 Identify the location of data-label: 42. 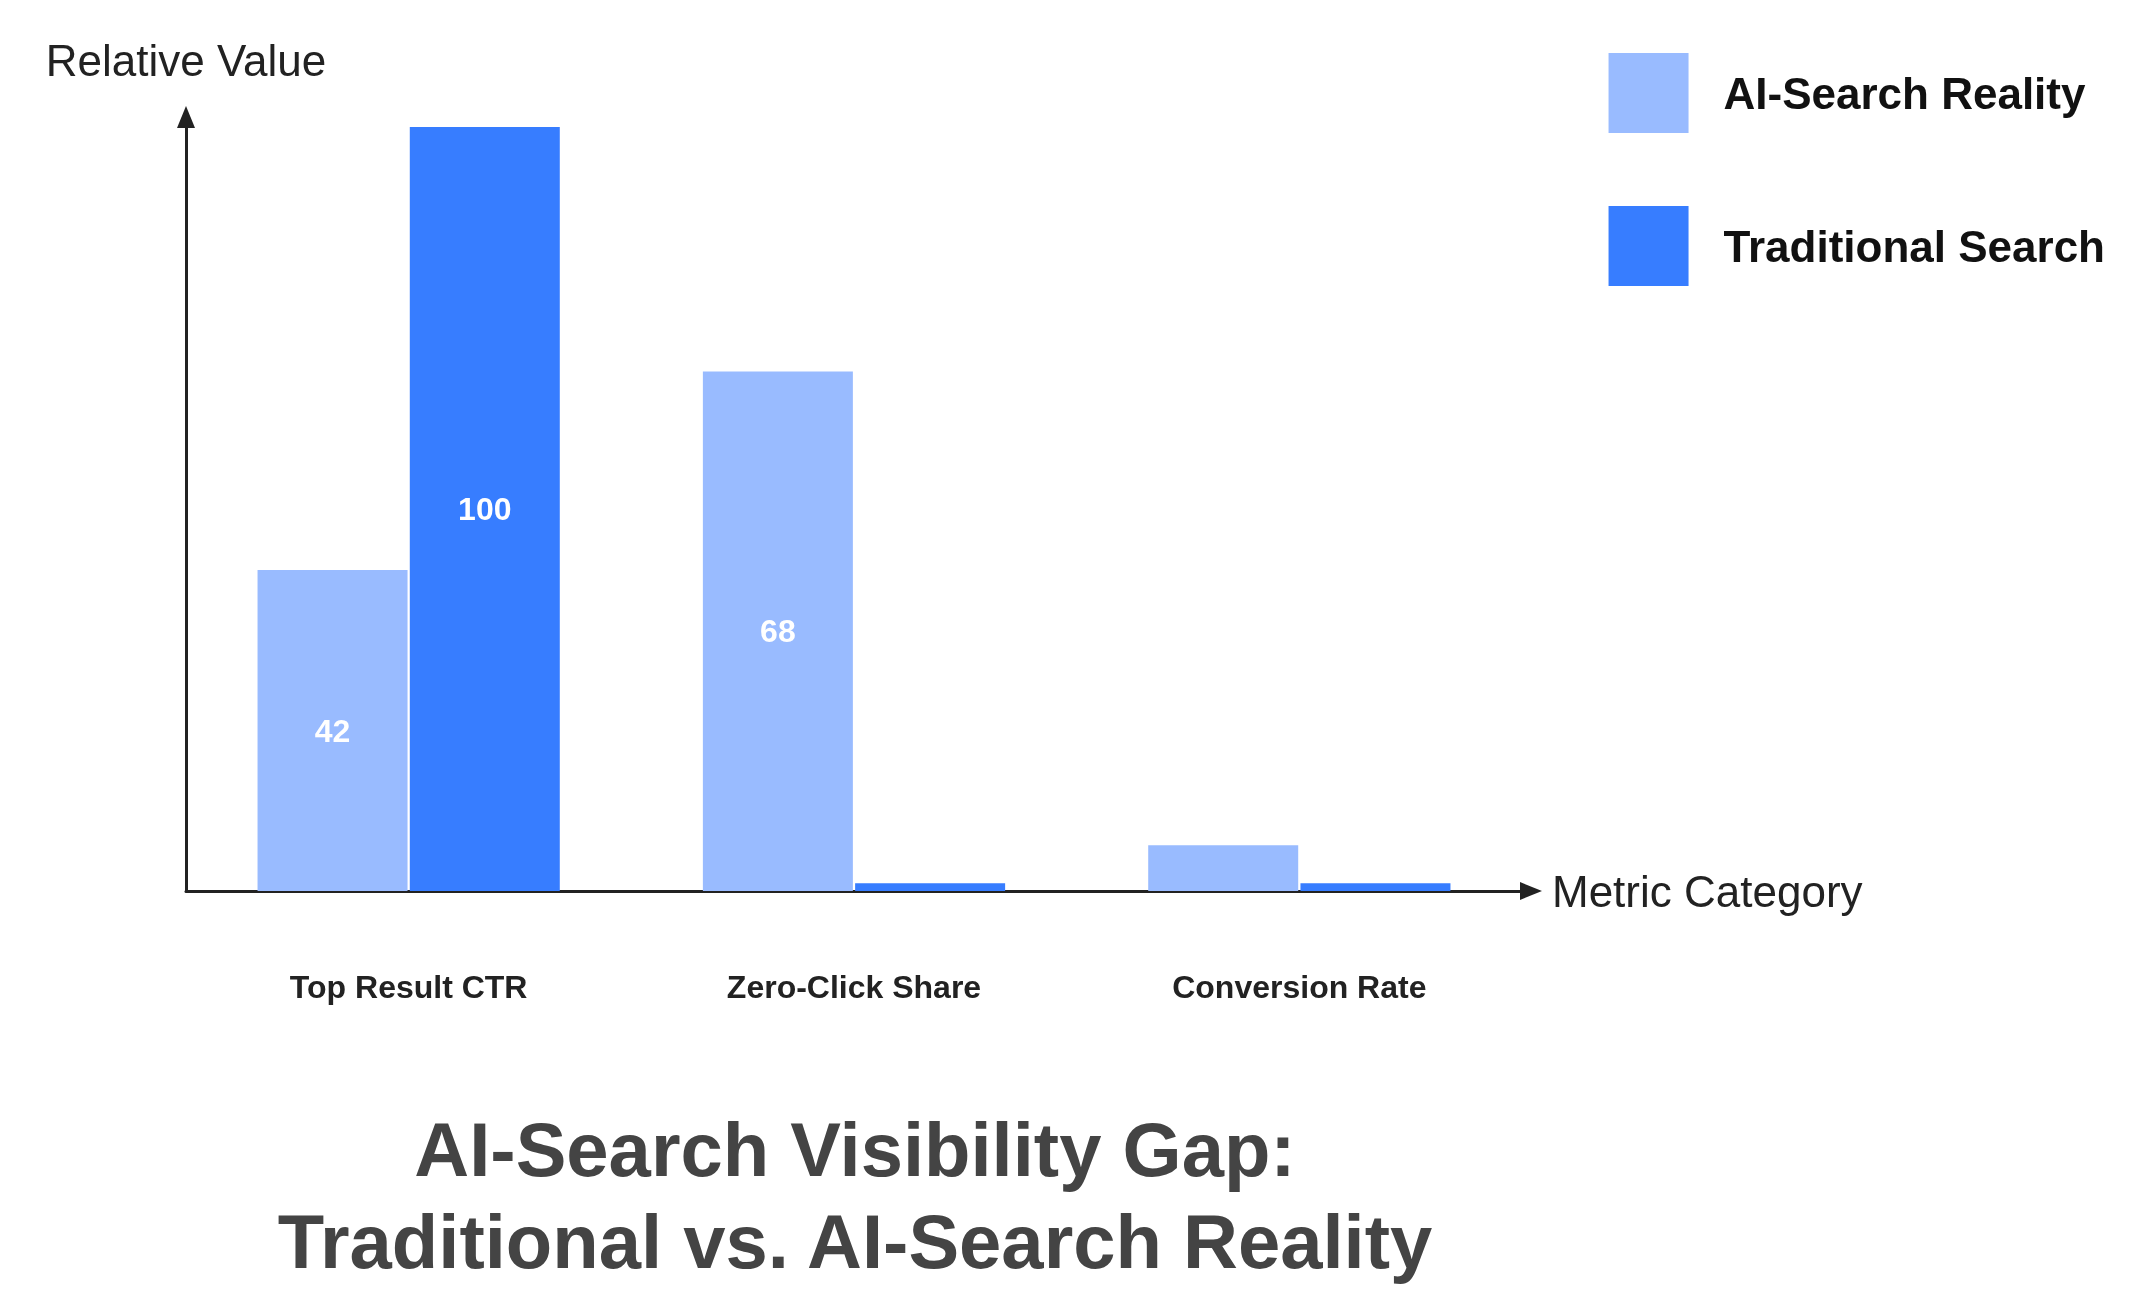
(332, 730).